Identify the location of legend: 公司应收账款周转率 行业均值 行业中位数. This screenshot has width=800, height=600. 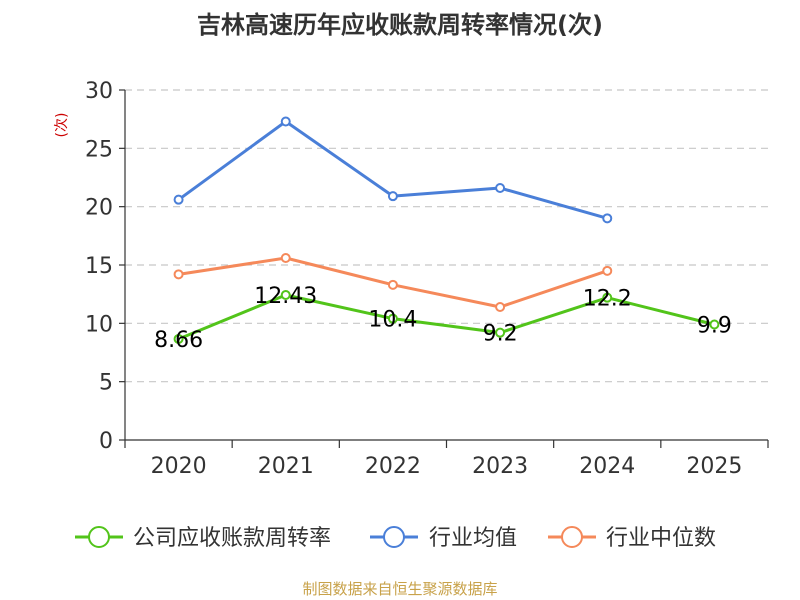
(395, 538).